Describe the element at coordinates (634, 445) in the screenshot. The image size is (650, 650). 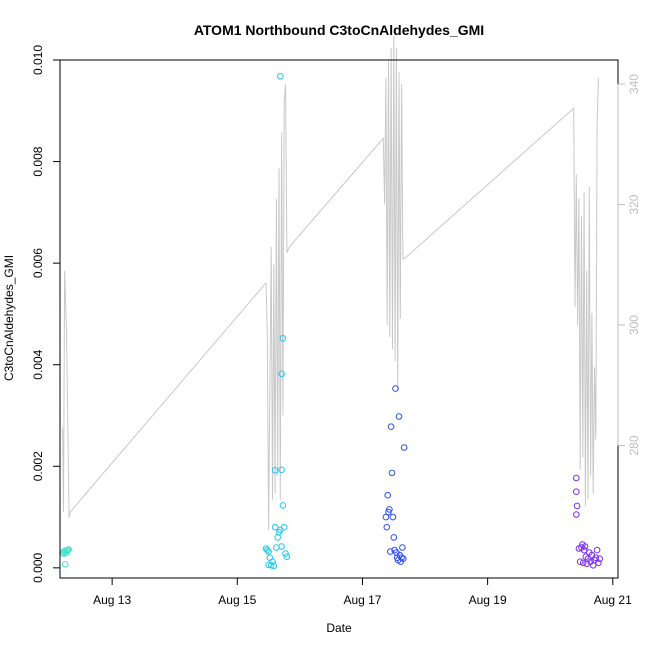
I see `y2-tick-label-1: 280` at that location.